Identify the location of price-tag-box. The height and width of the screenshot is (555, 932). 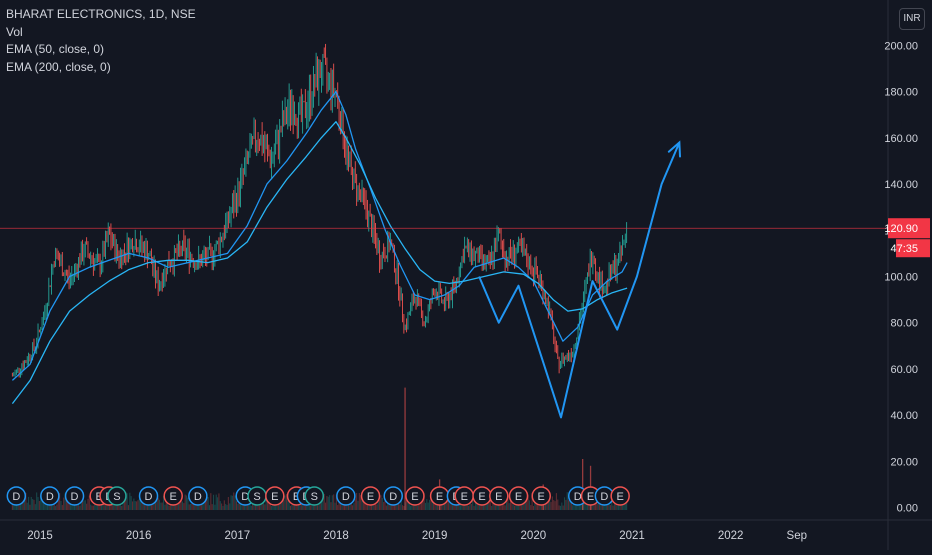
(909, 228).